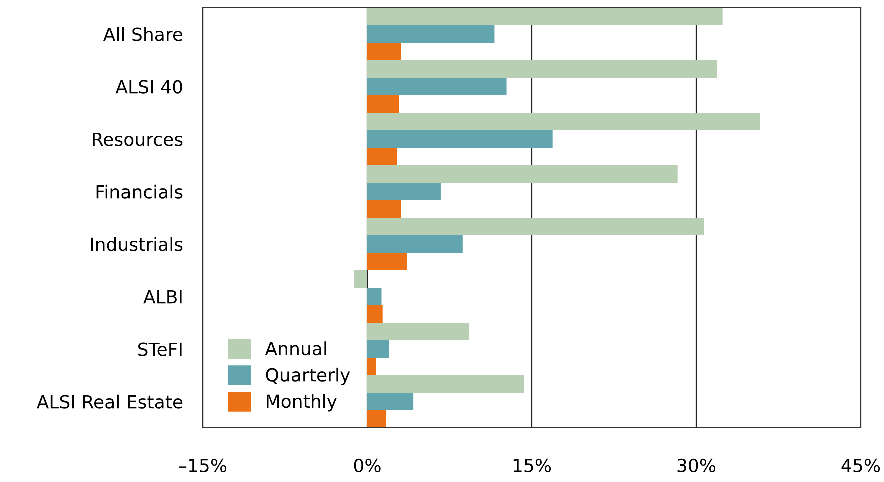 The image size is (884, 482). Describe the element at coordinates (160, 349) in the screenshot. I see `y-tick-label: STeFI` at that location.